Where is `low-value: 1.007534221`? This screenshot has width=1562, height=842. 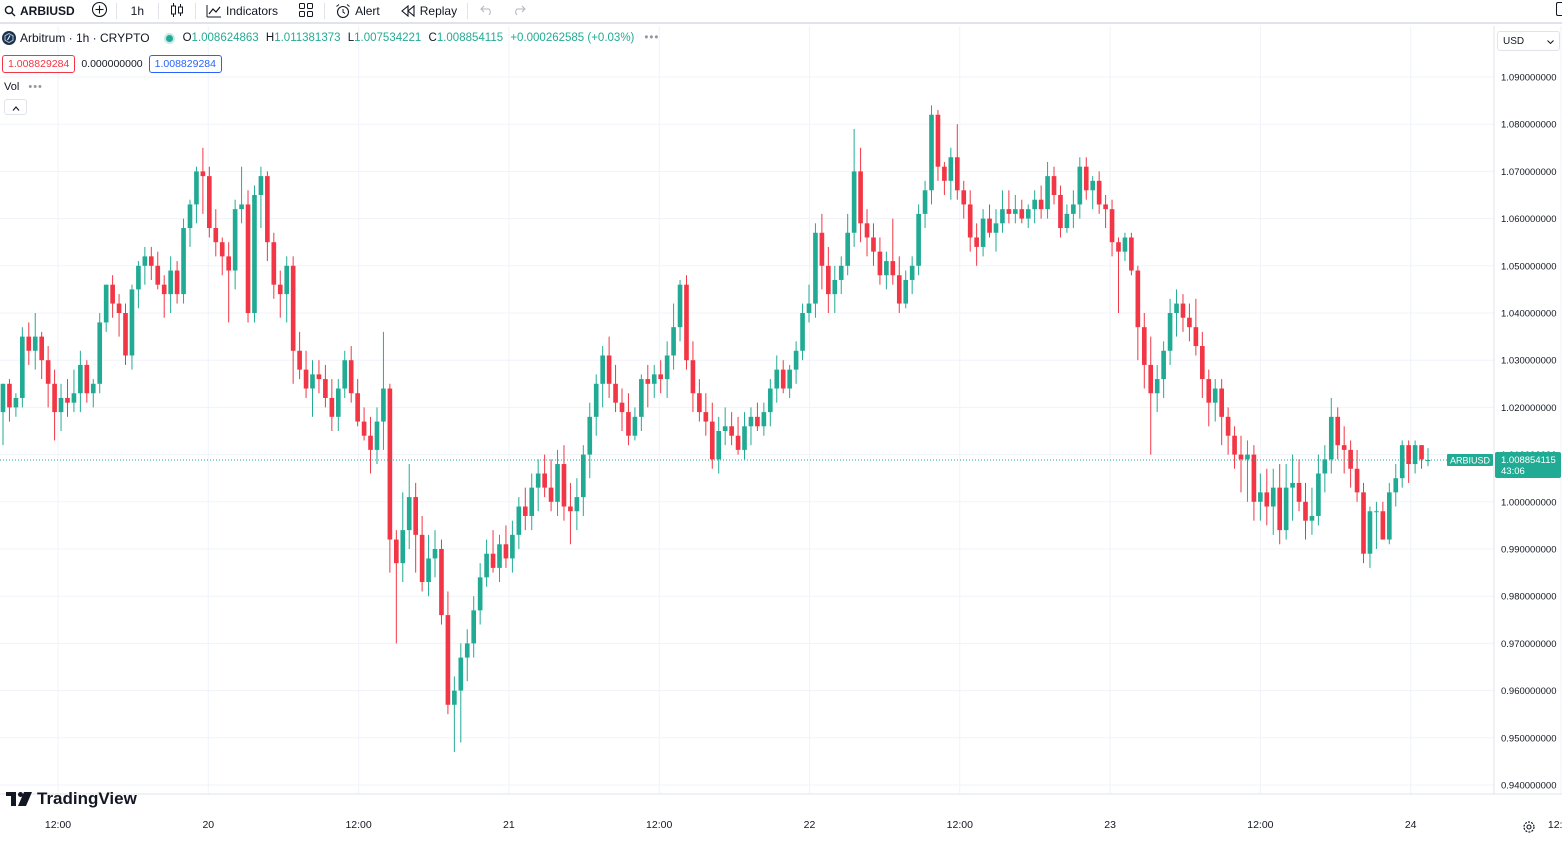 low-value: 1.007534221 is located at coordinates (388, 38).